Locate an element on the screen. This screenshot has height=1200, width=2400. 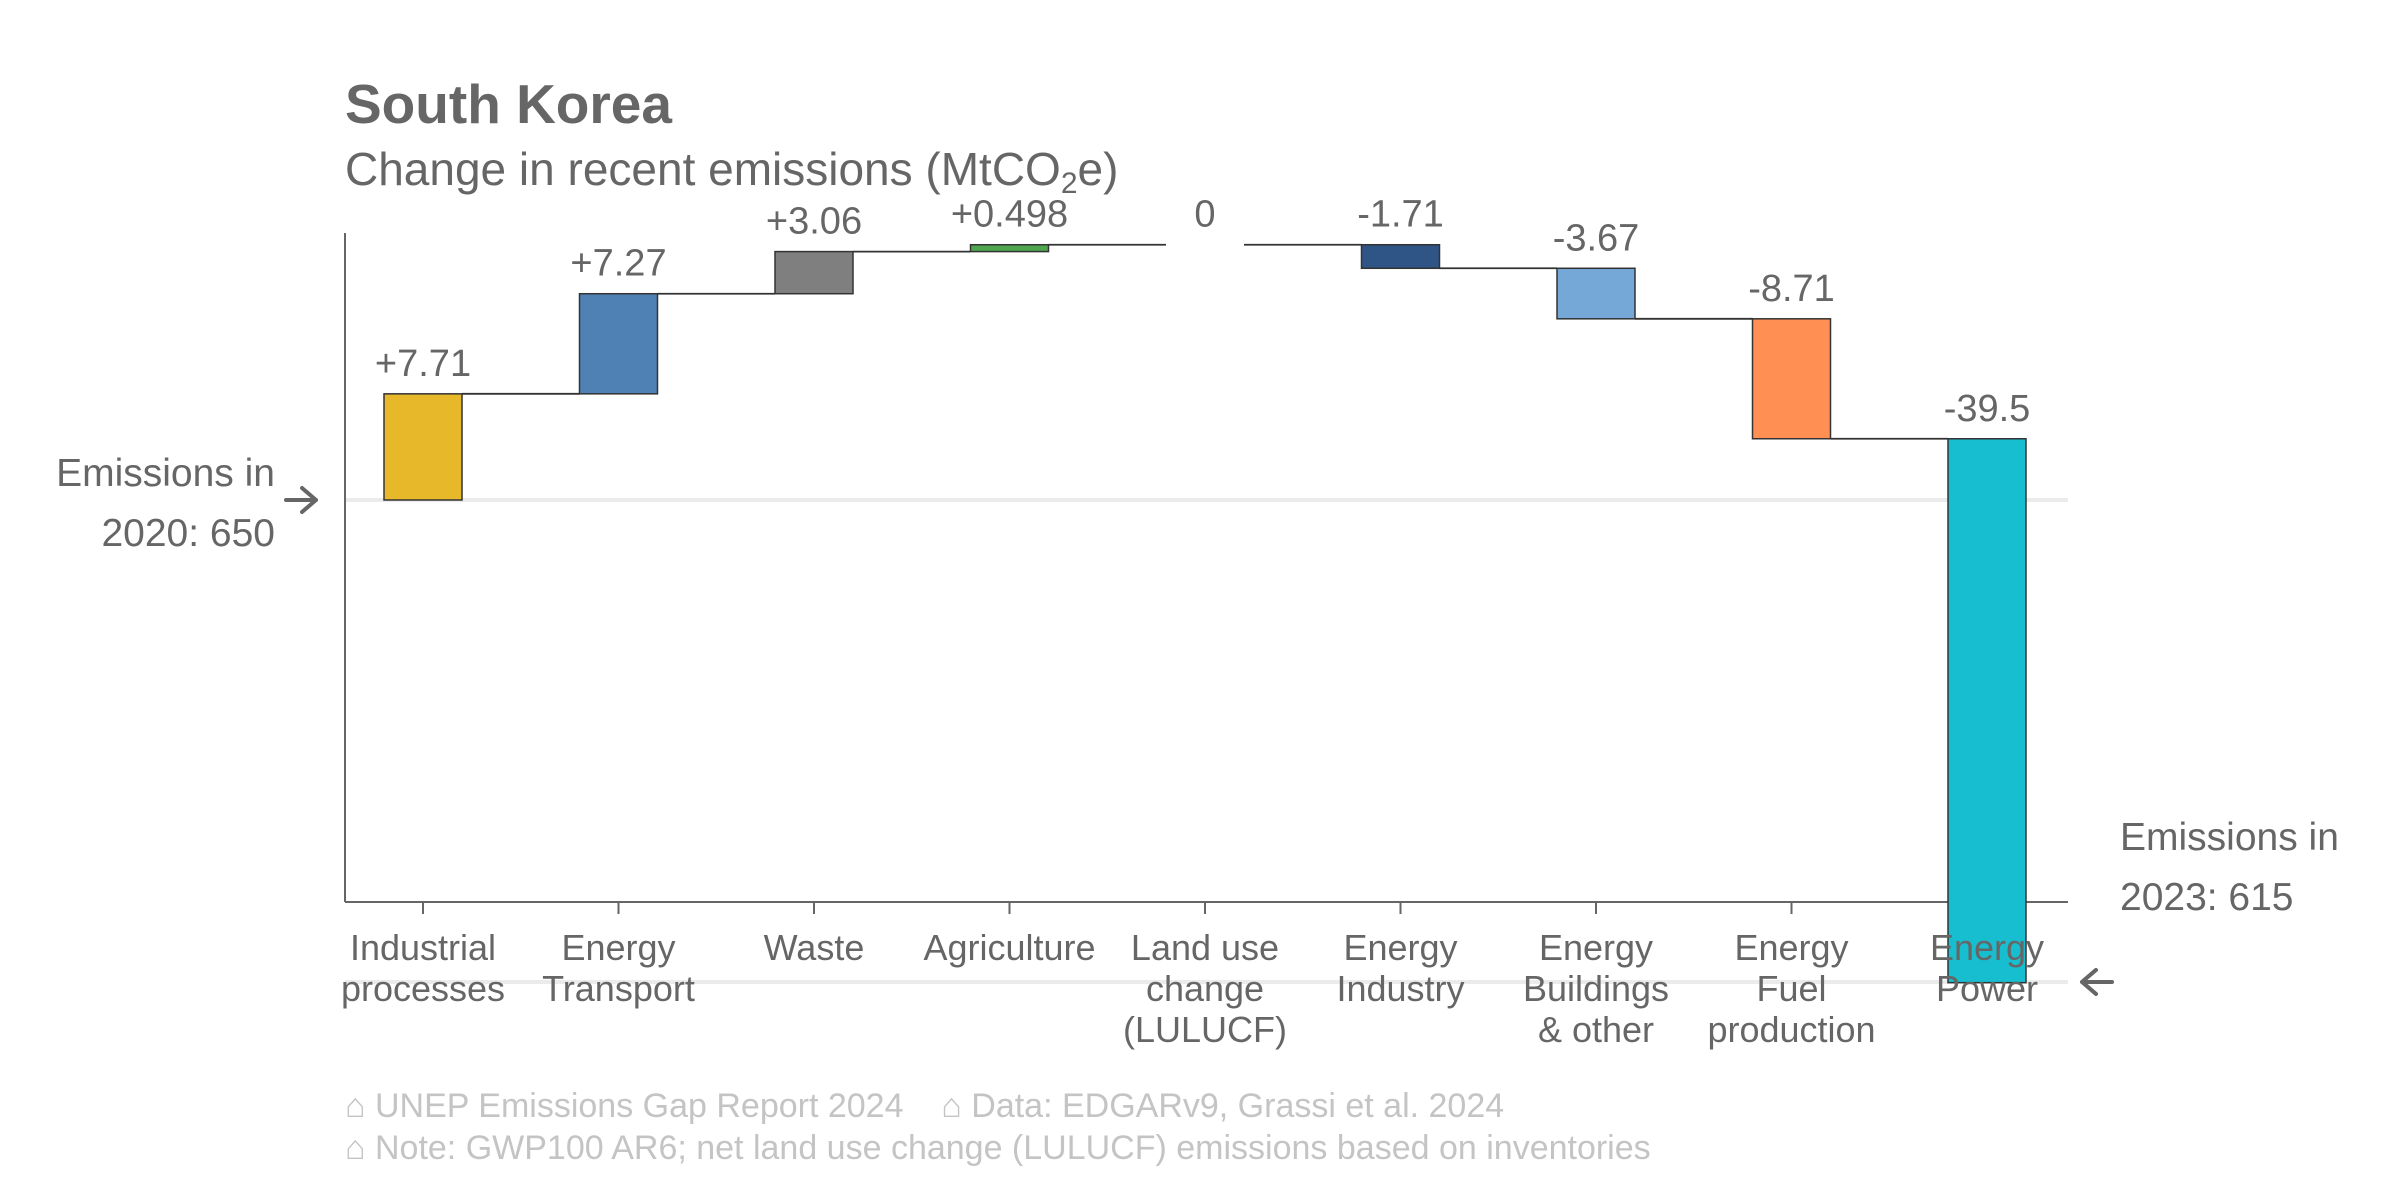
value-label-5: -1.71 is located at coordinates (1400, 215).